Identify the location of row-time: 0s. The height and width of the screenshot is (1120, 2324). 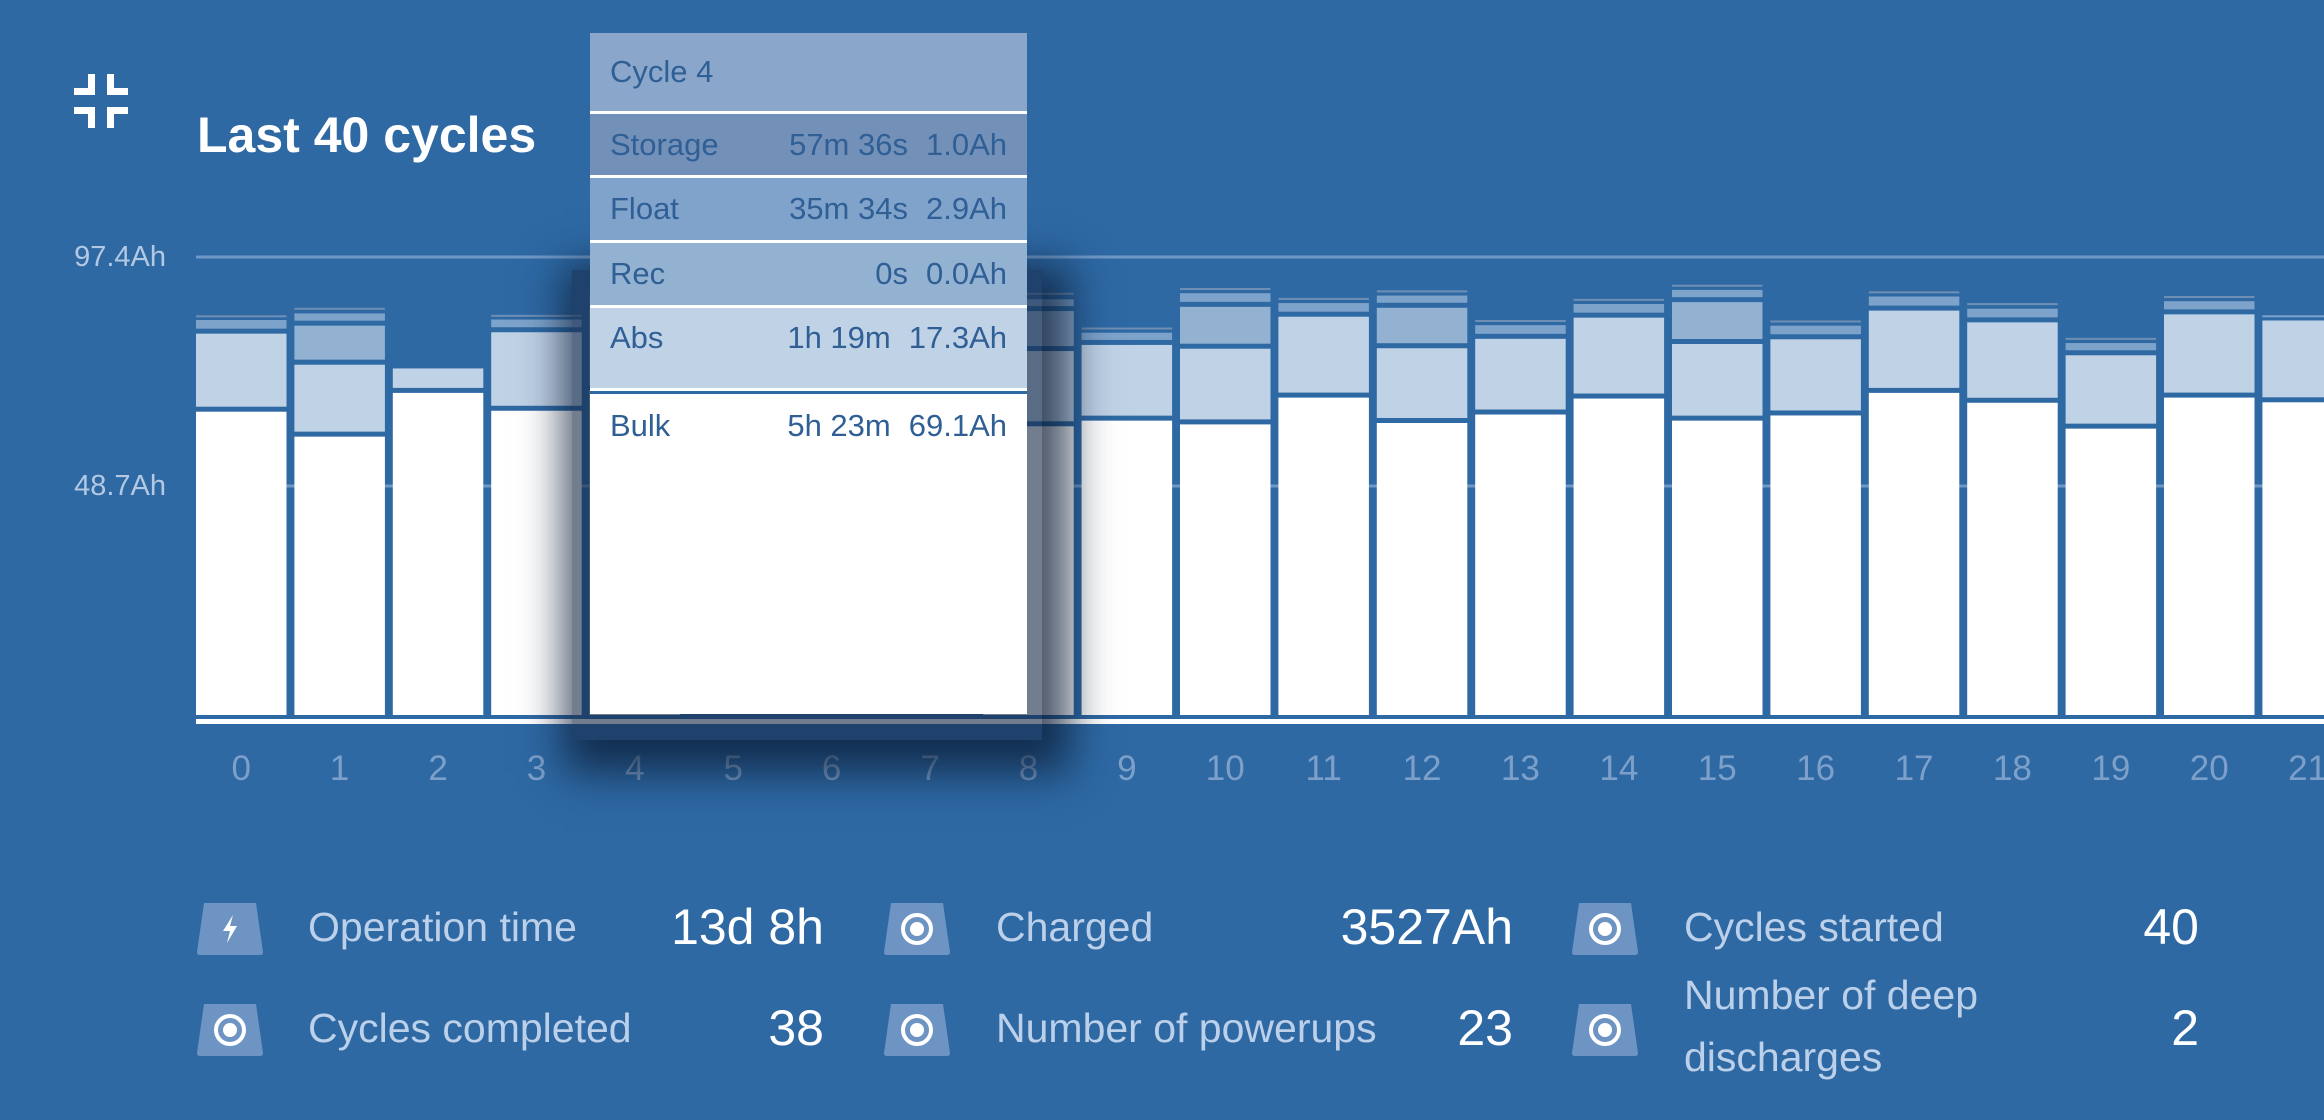
(891, 273).